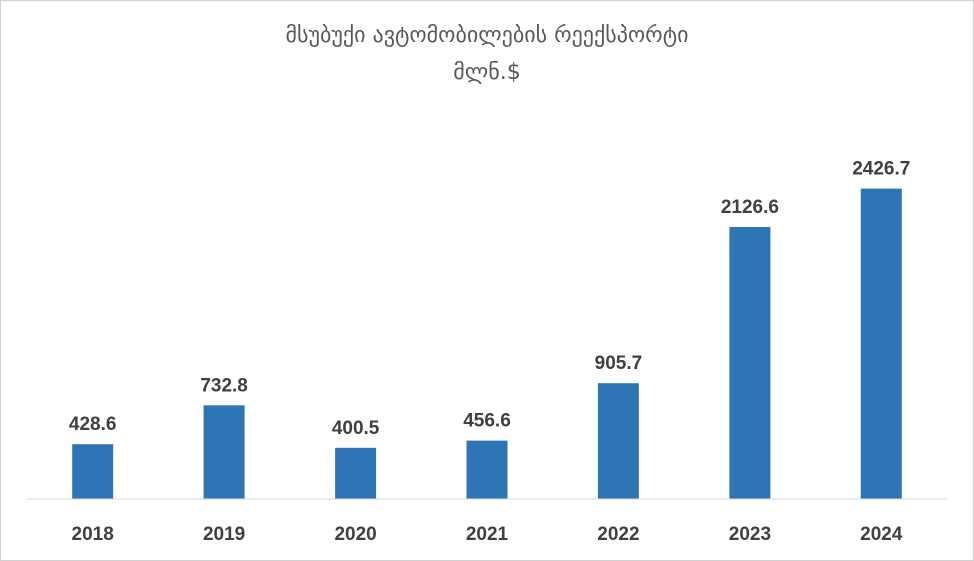 The width and height of the screenshot is (974, 561). What do you see at coordinates (486, 72) in the screenshot?
I see `chart-subtitle: მლნ.$` at bounding box center [486, 72].